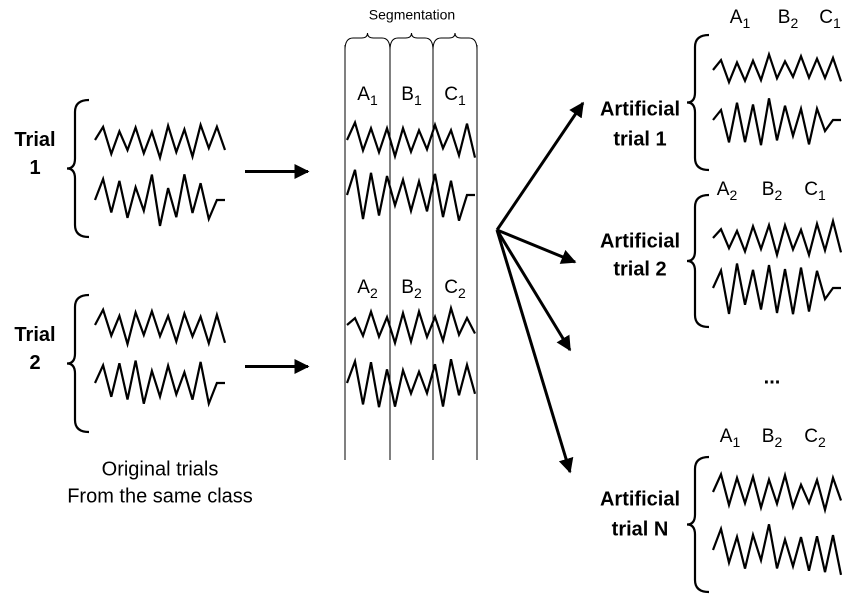  Describe the element at coordinates (34, 168) in the screenshot. I see `trial-label: 1` at that location.